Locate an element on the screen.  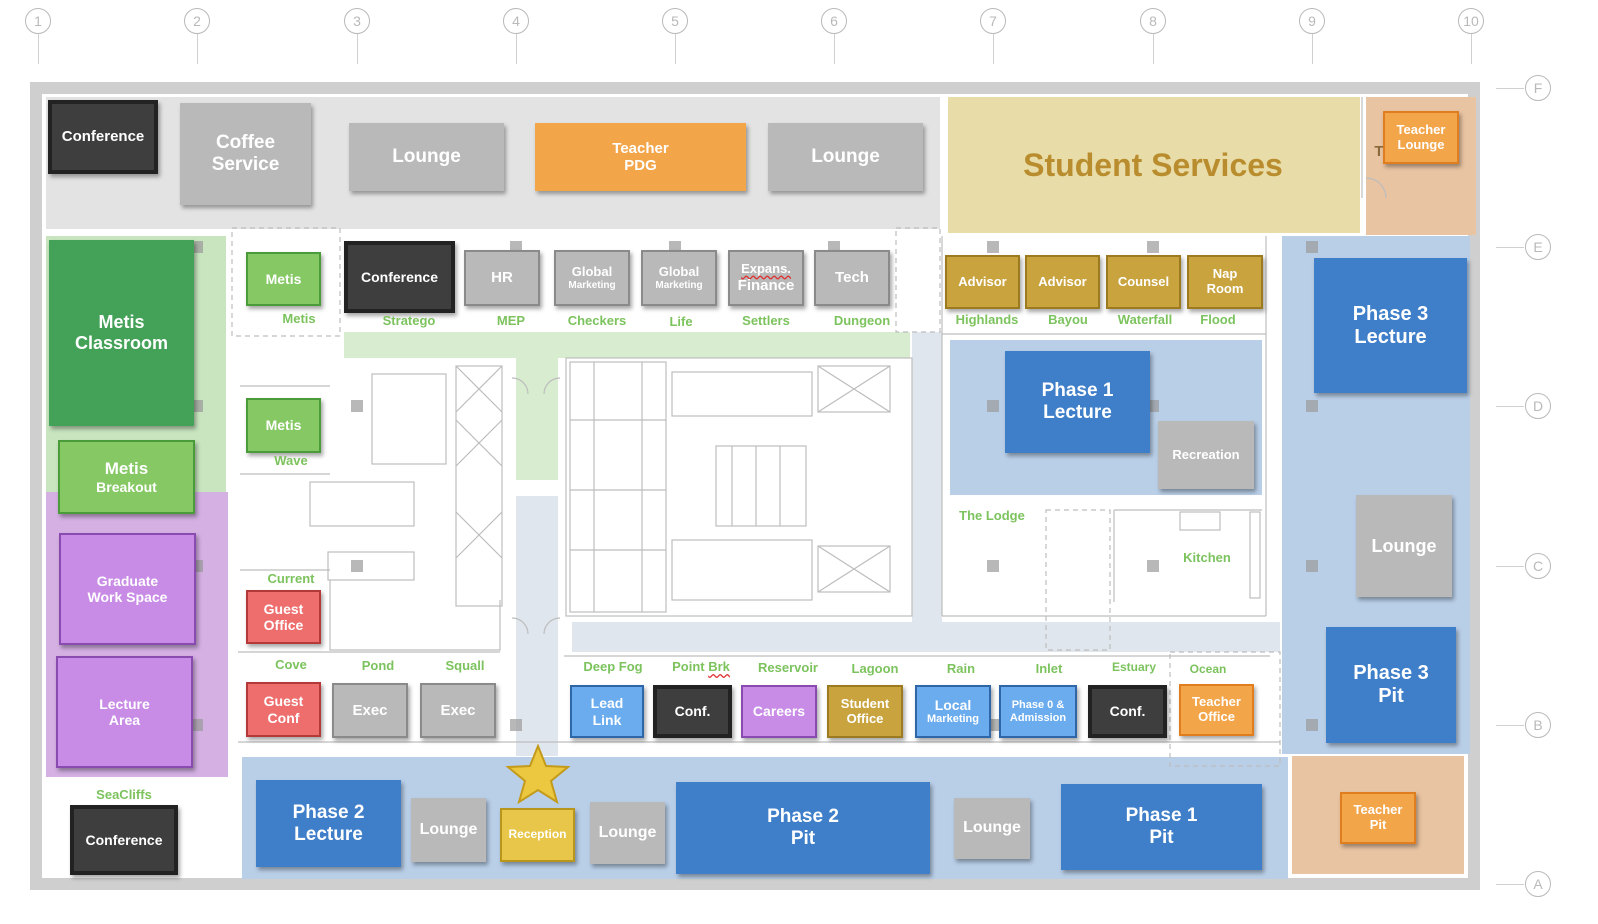
room-coffee-service: Coffee Service is located at coordinates (245, 154).